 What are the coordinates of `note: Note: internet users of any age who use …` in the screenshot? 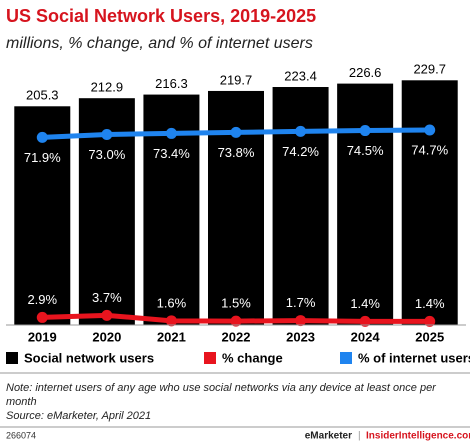 It's located at (221, 395).